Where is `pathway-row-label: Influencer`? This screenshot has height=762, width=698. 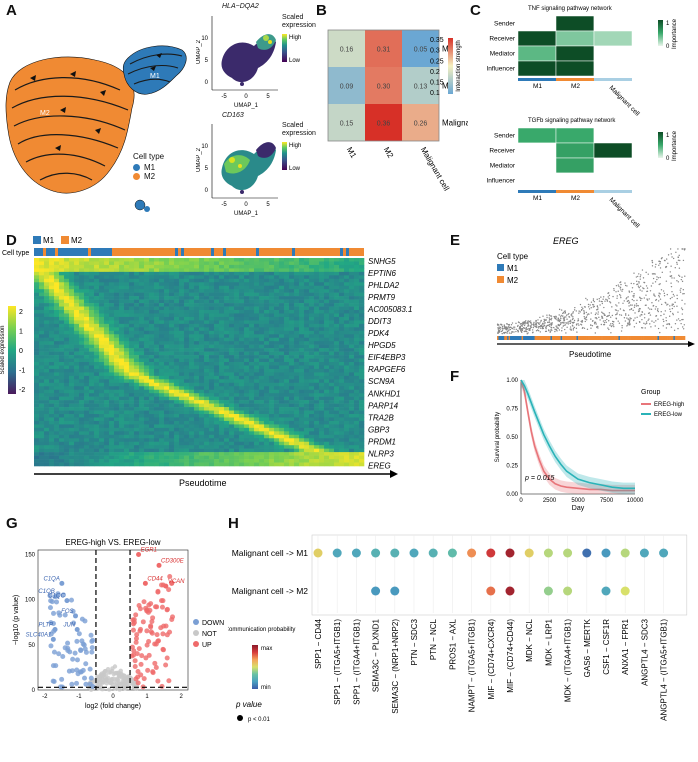 pathway-row-label: Influencer is located at coordinates (500, 181).